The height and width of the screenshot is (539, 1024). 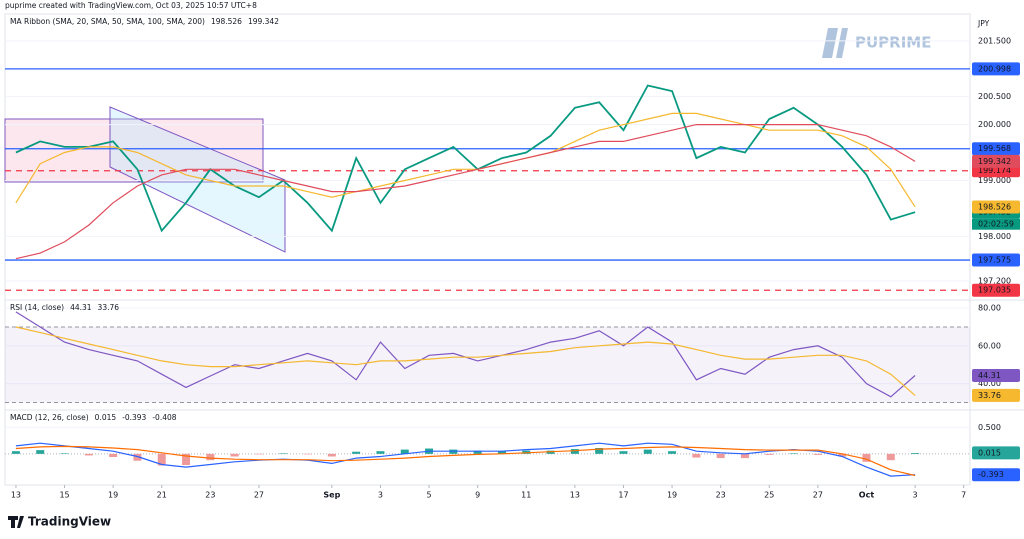 What do you see at coordinates (989, 383) in the screenshot?
I see `y-tick-label: 40.00` at bounding box center [989, 383].